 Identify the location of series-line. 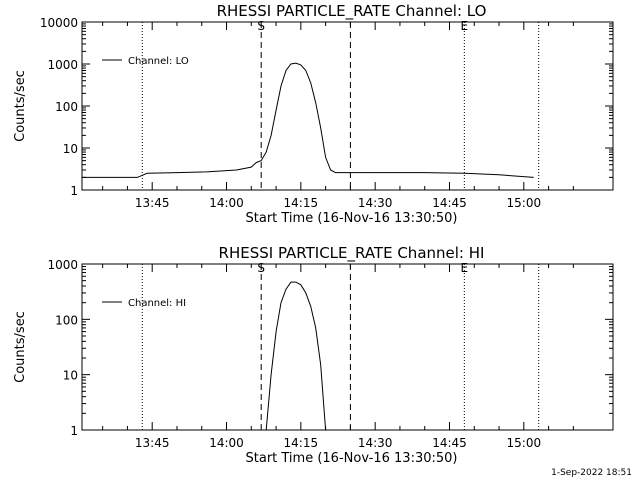
(296, 356).